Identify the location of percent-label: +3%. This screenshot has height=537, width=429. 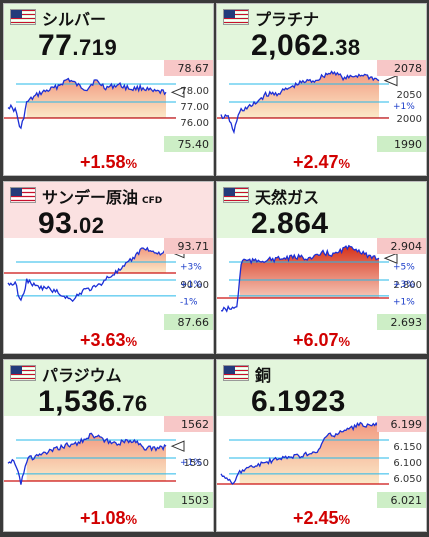
(191, 268).